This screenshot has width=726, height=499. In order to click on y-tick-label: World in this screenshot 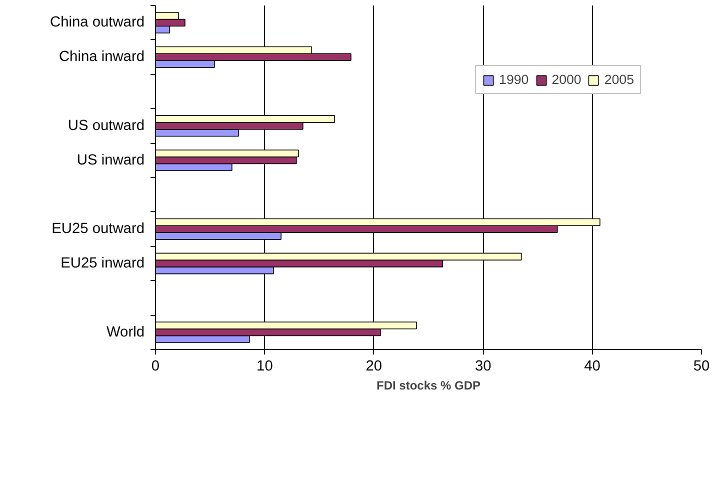, I will do `click(125, 332)`.